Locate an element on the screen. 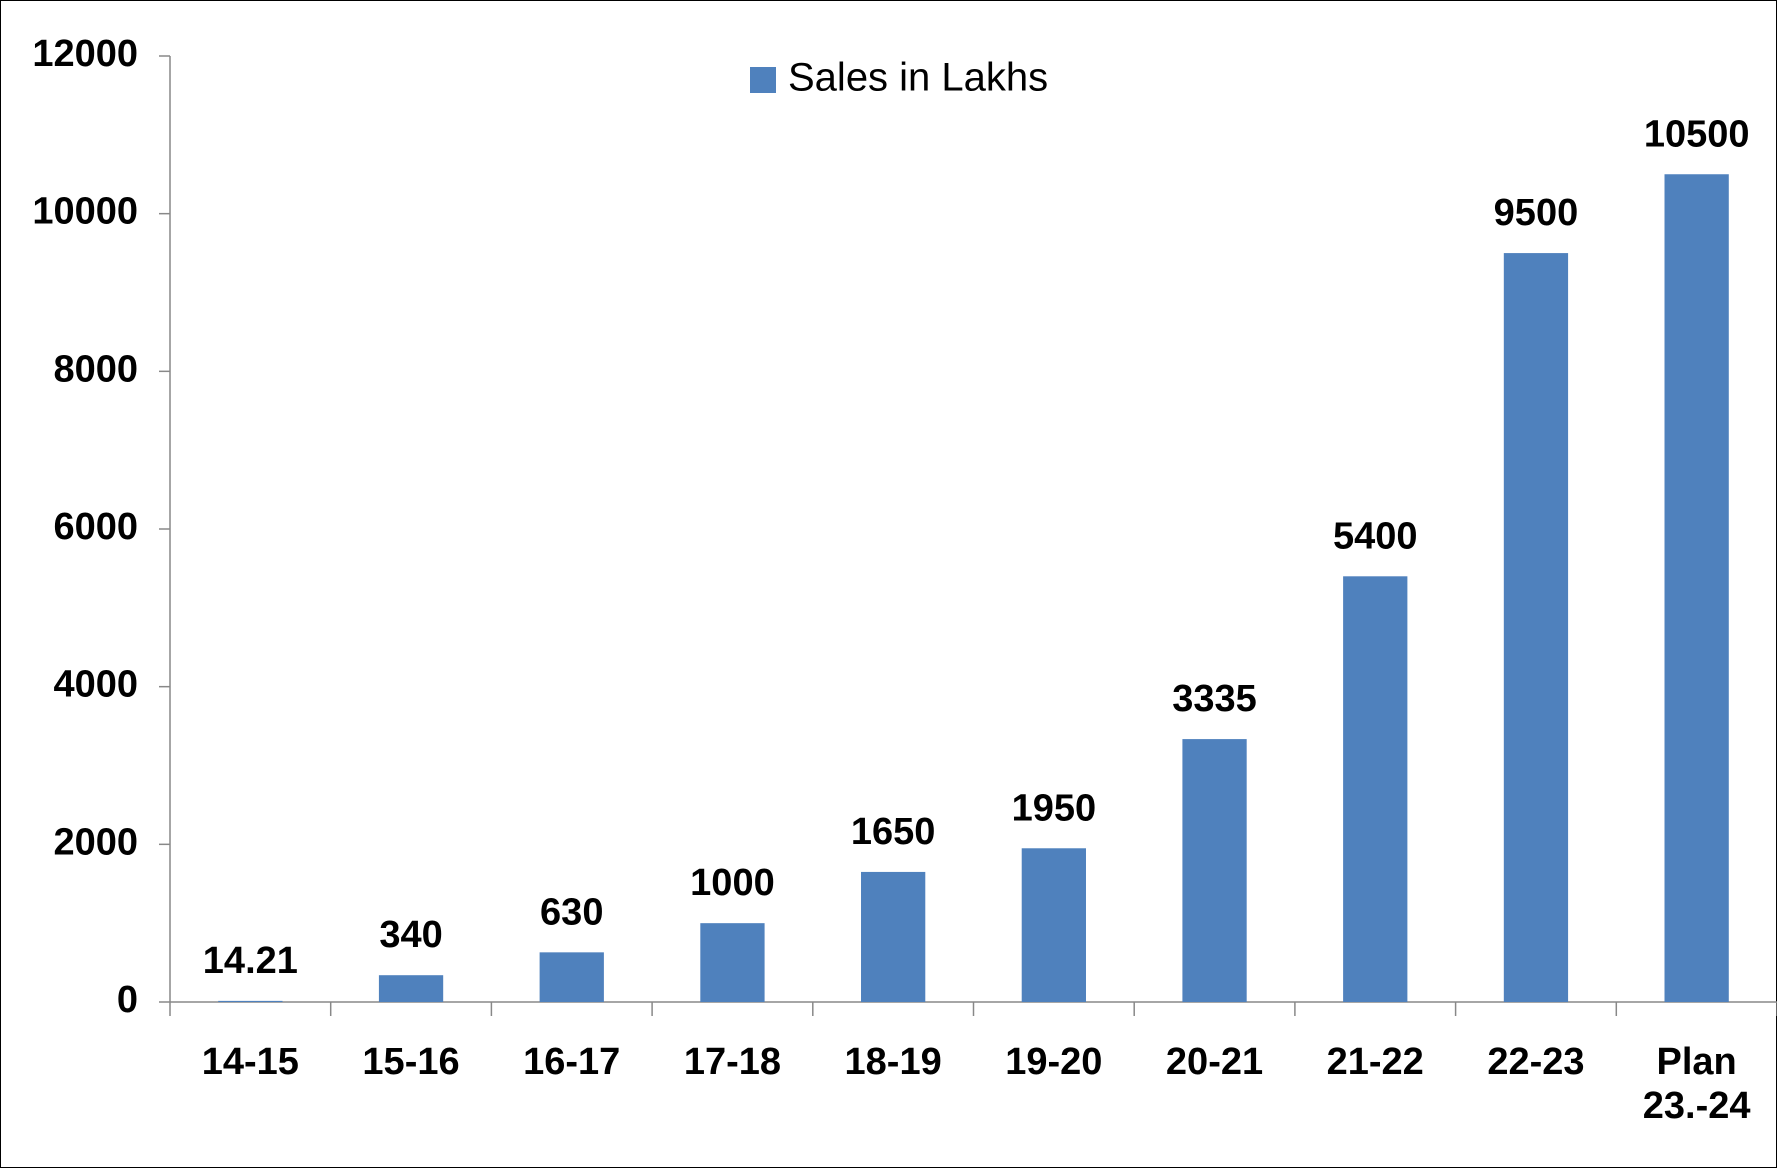  y-tick-label: 8000 is located at coordinates (95, 369).